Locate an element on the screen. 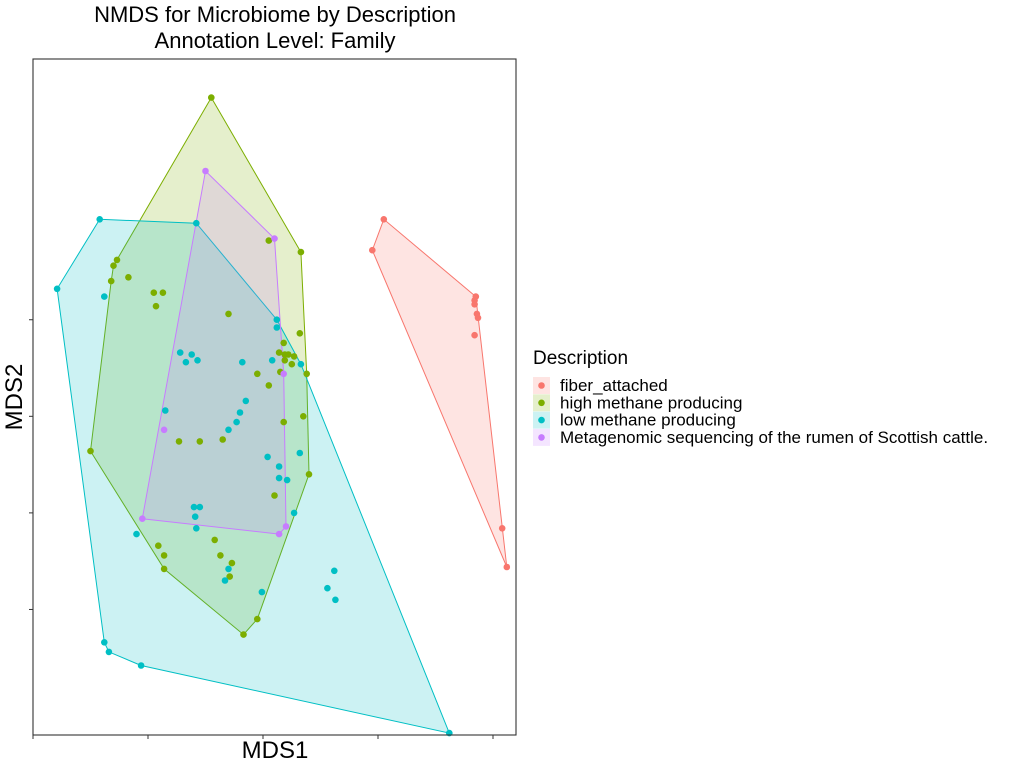 The width and height of the screenshot is (1024, 768). x-axis-label: MDS1 is located at coordinates (275, 750).